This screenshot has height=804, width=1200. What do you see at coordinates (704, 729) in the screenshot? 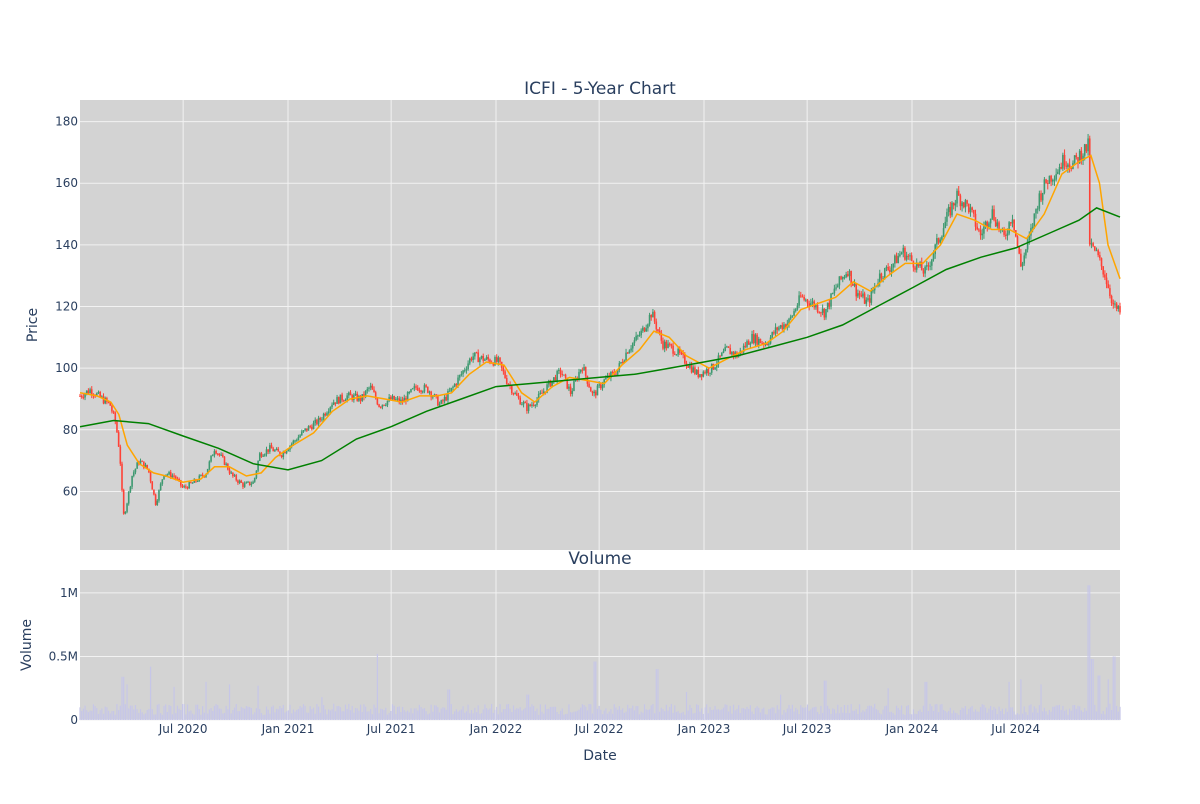
I see `x-tick-label: Jan 2023` at bounding box center [704, 729].